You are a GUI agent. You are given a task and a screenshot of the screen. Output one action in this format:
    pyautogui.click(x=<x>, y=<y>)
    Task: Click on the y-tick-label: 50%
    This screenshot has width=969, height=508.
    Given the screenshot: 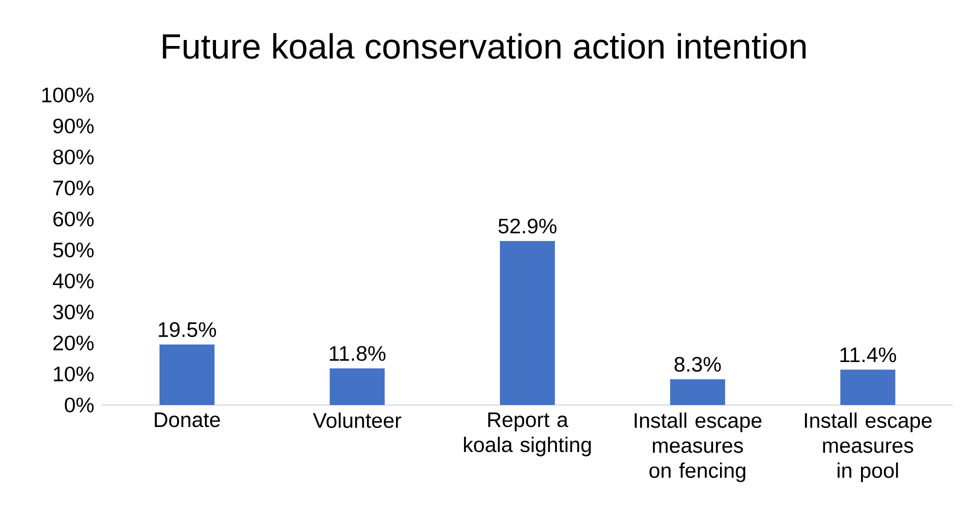 What is the action you would take?
    pyautogui.click(x=73, y=250)
    